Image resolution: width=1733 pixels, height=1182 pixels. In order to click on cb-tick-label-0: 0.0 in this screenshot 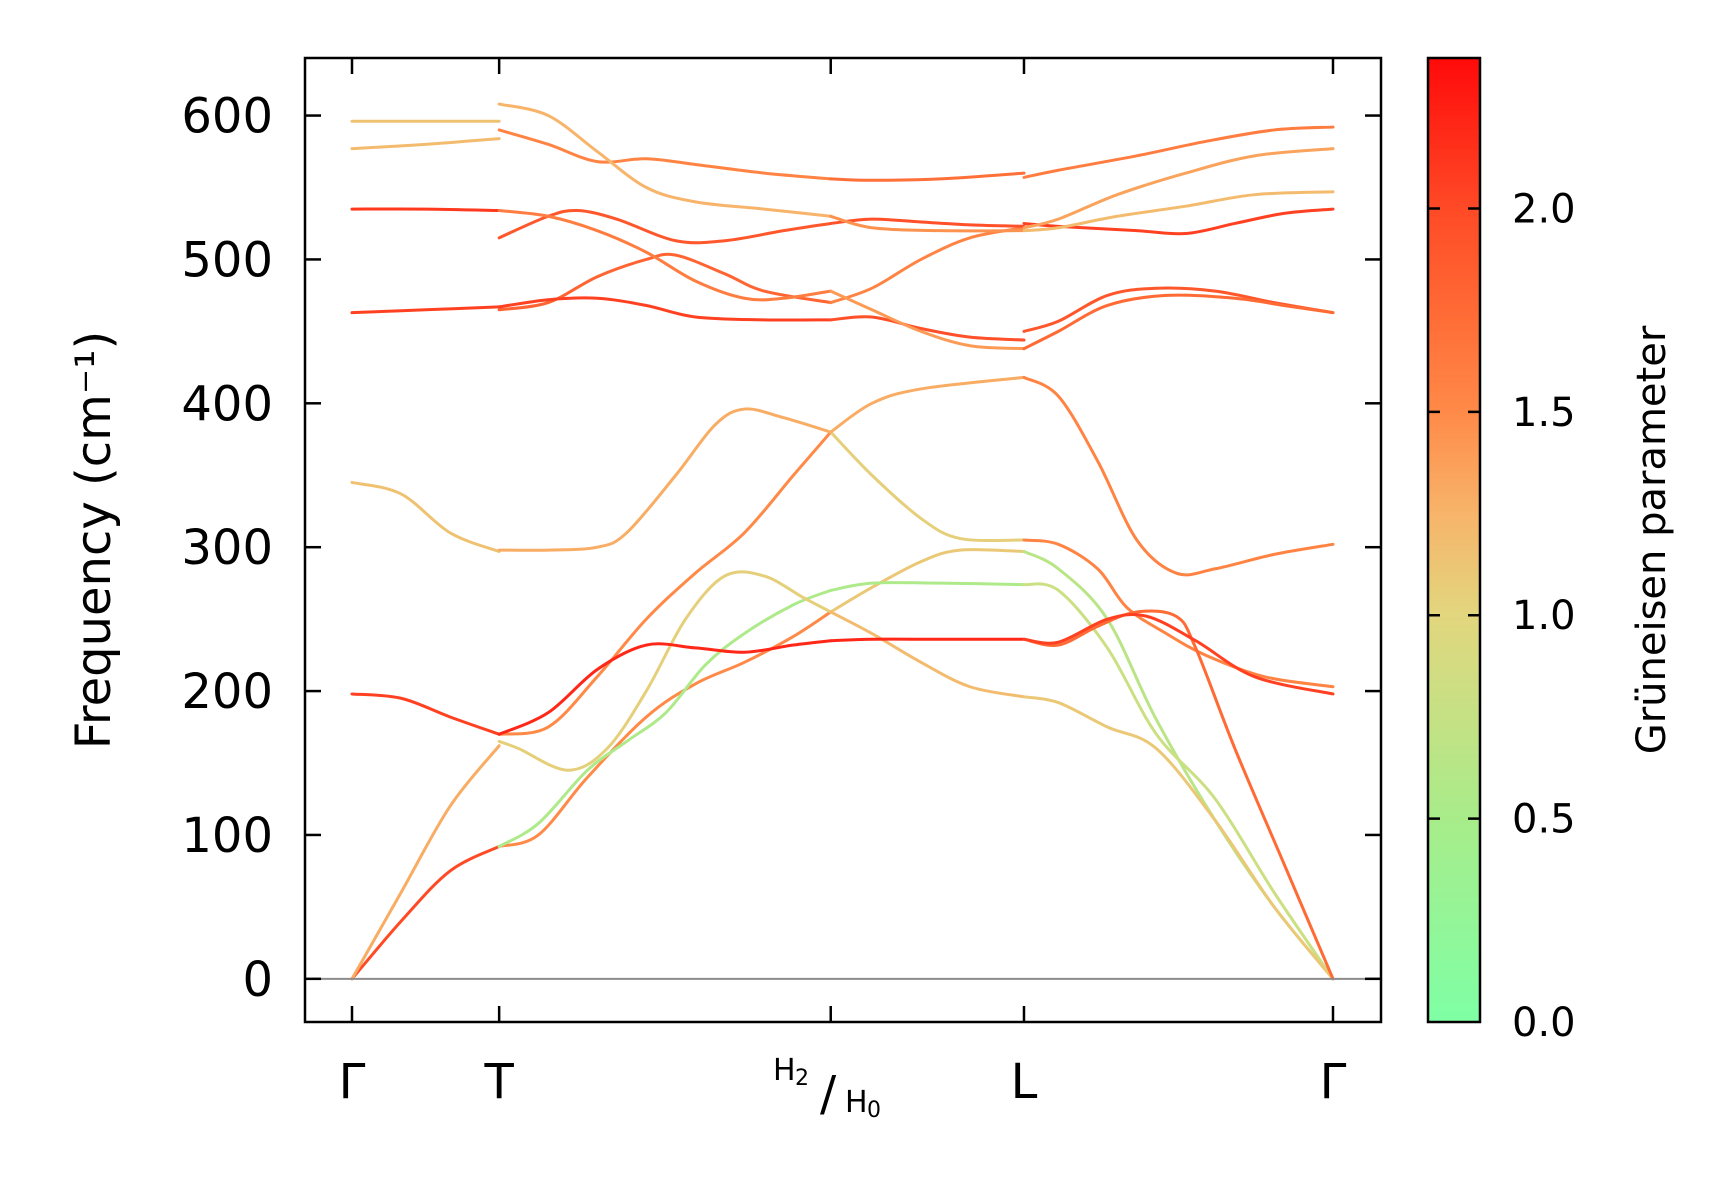, I will do `click(1544, 1023)`.